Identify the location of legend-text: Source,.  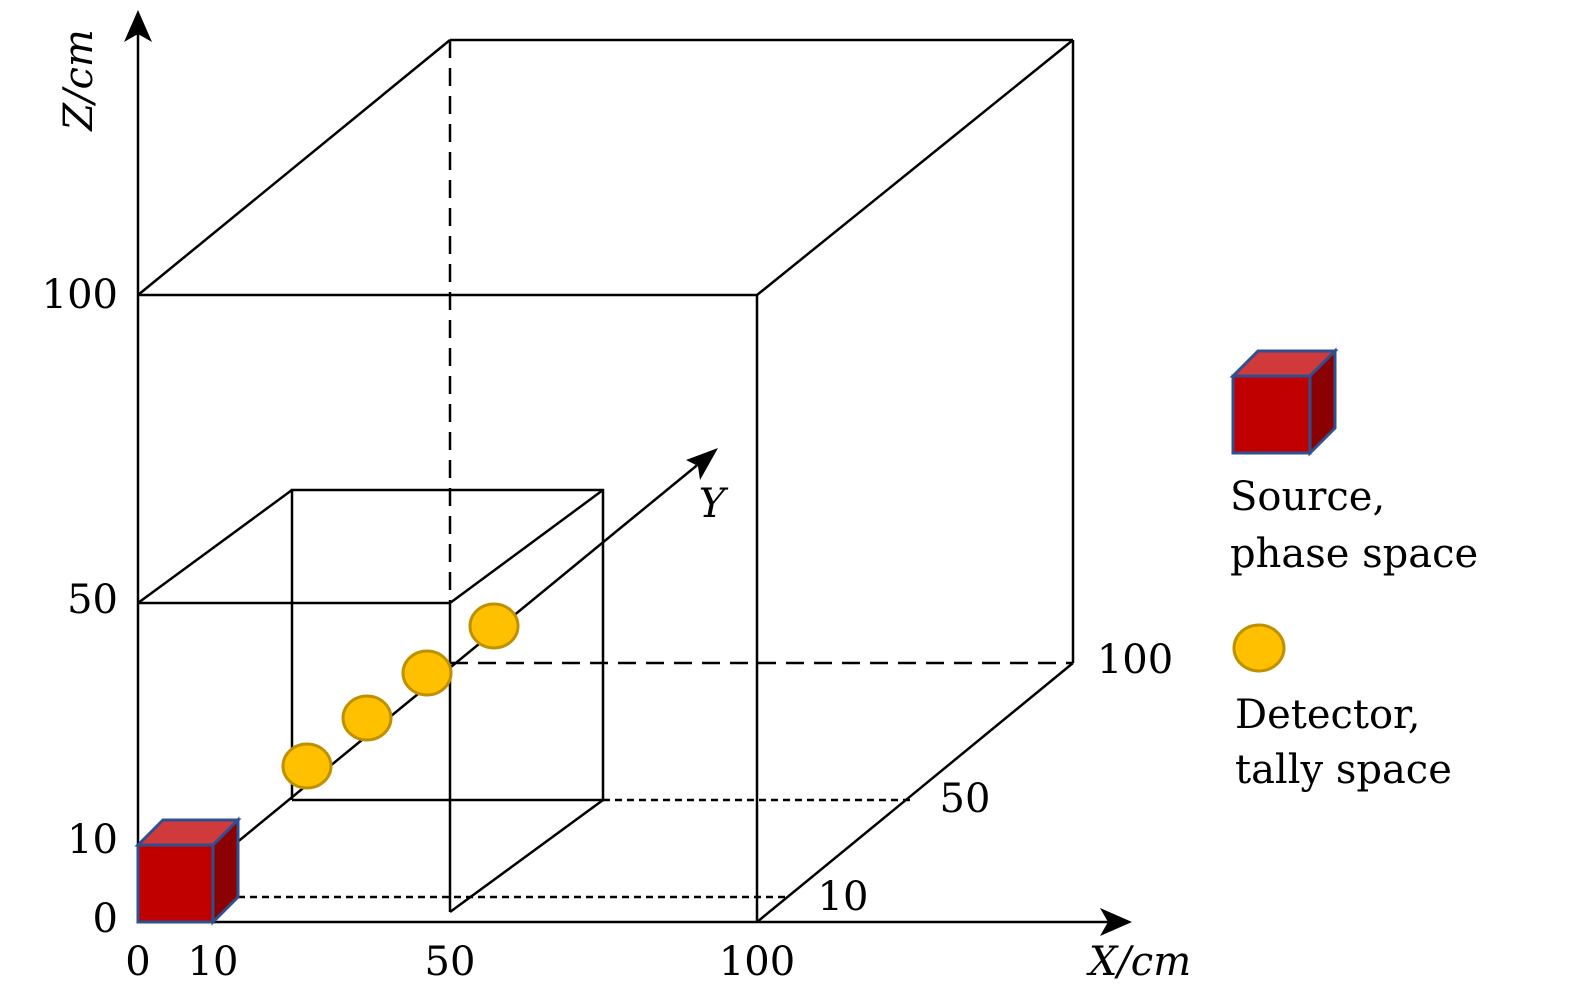
(1307, 497).